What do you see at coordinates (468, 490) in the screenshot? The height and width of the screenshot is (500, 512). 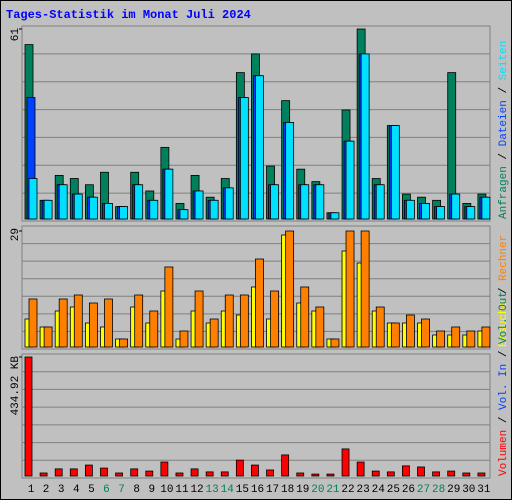 I see `x-tick-label: 30` at bounding box center [468, 490].